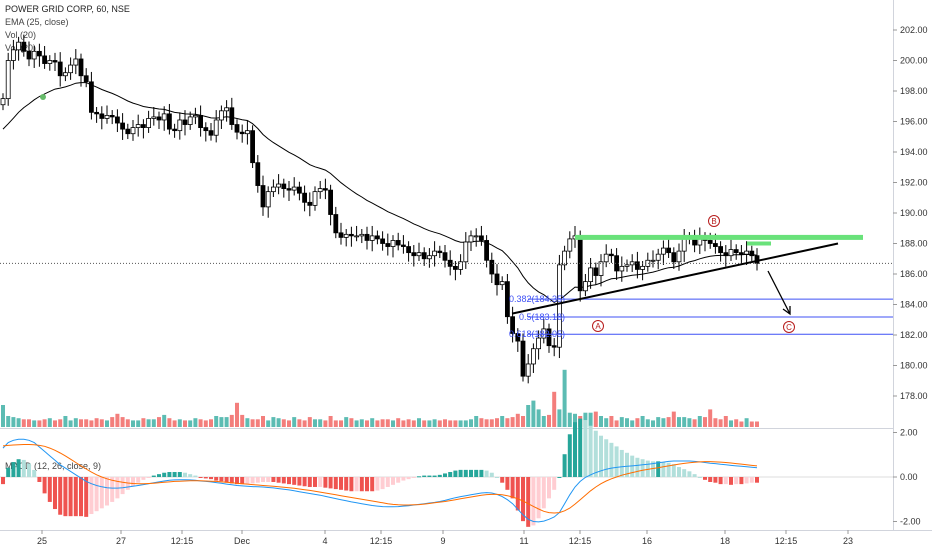 Image resolution: width=932 pixels, height=550 pixels. I want to click on ema-legend: EMA (25, close), so click(37, 22).